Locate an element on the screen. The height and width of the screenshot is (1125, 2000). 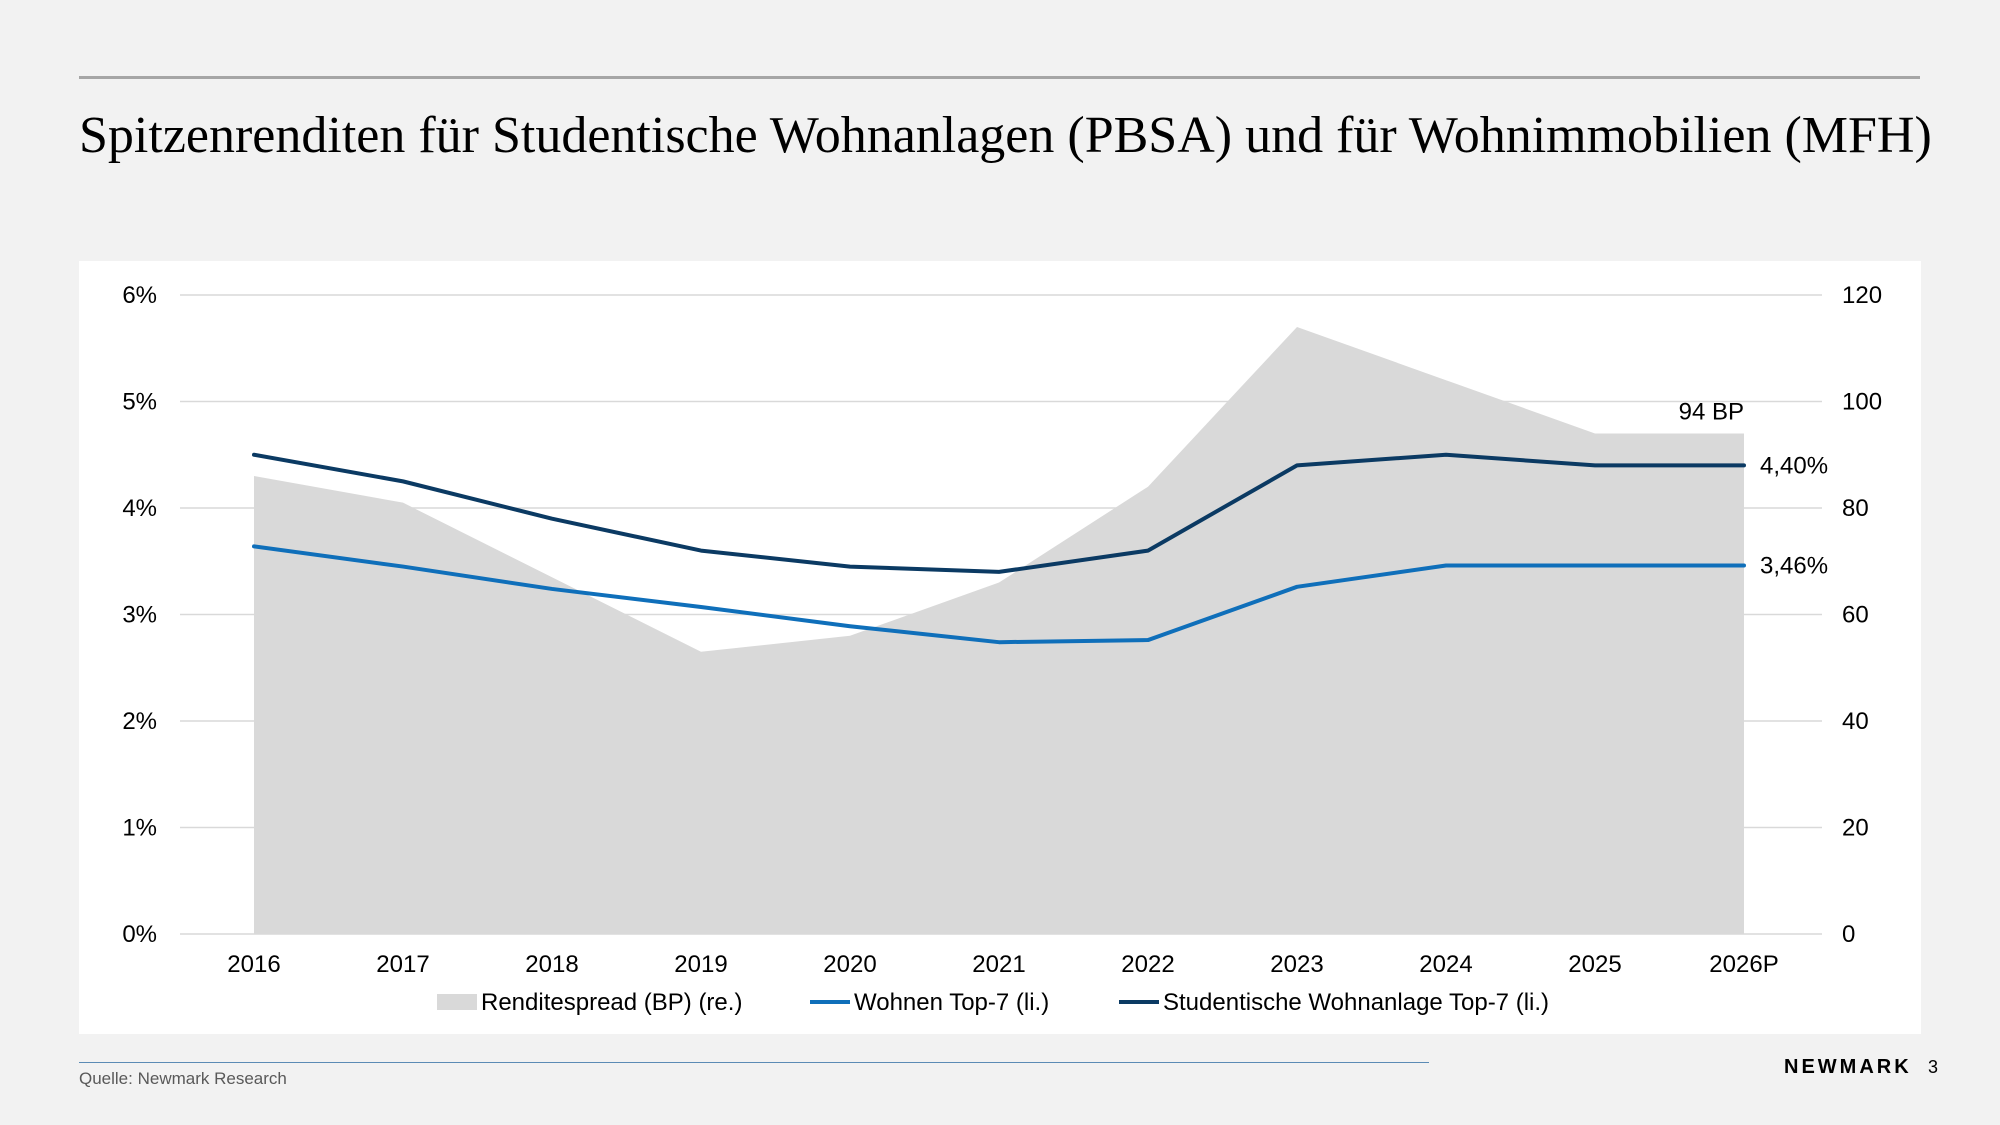
y-right-tick-label: 120 is located at coordinates (1862, 295).